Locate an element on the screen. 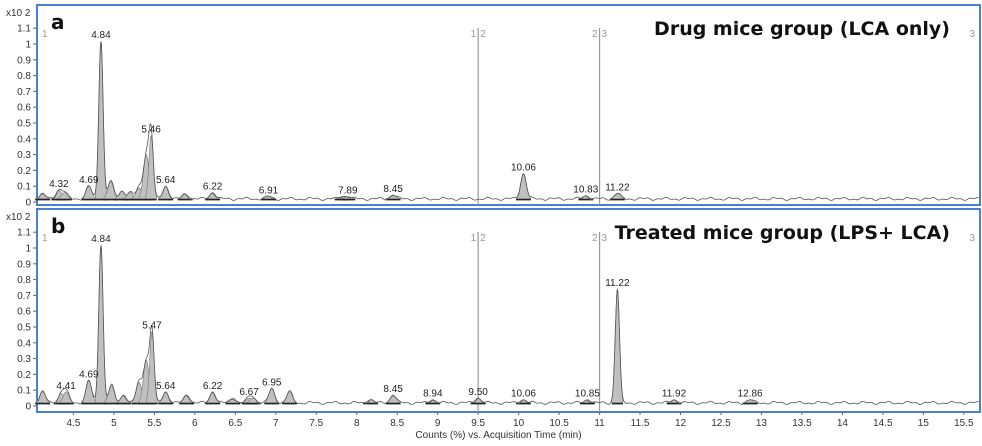 The height and width of the screenshot is (446, 982). x-tick-label: 8 is located at coordinates (357, 423).